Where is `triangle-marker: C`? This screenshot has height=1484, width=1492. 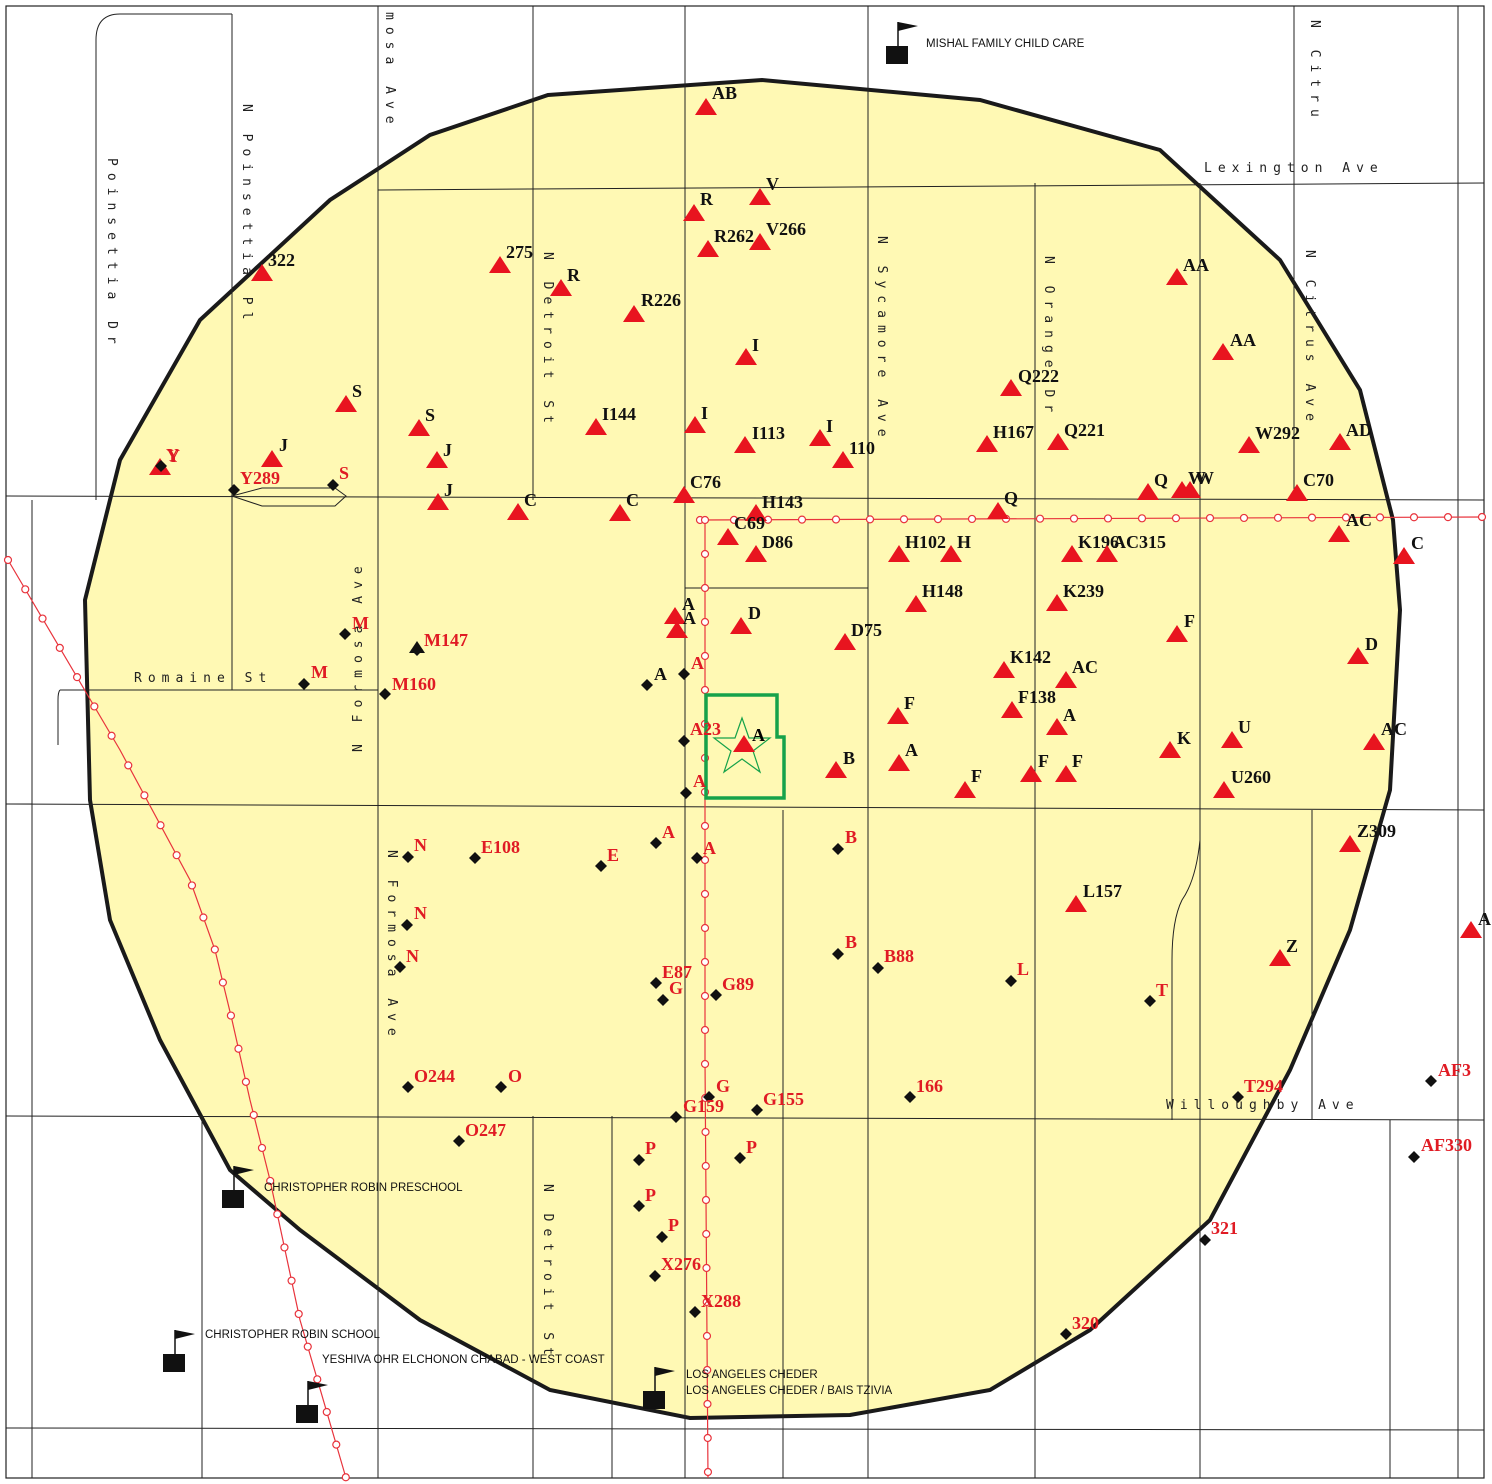
triangle-marker: C is located at coordinates (1408, 548).